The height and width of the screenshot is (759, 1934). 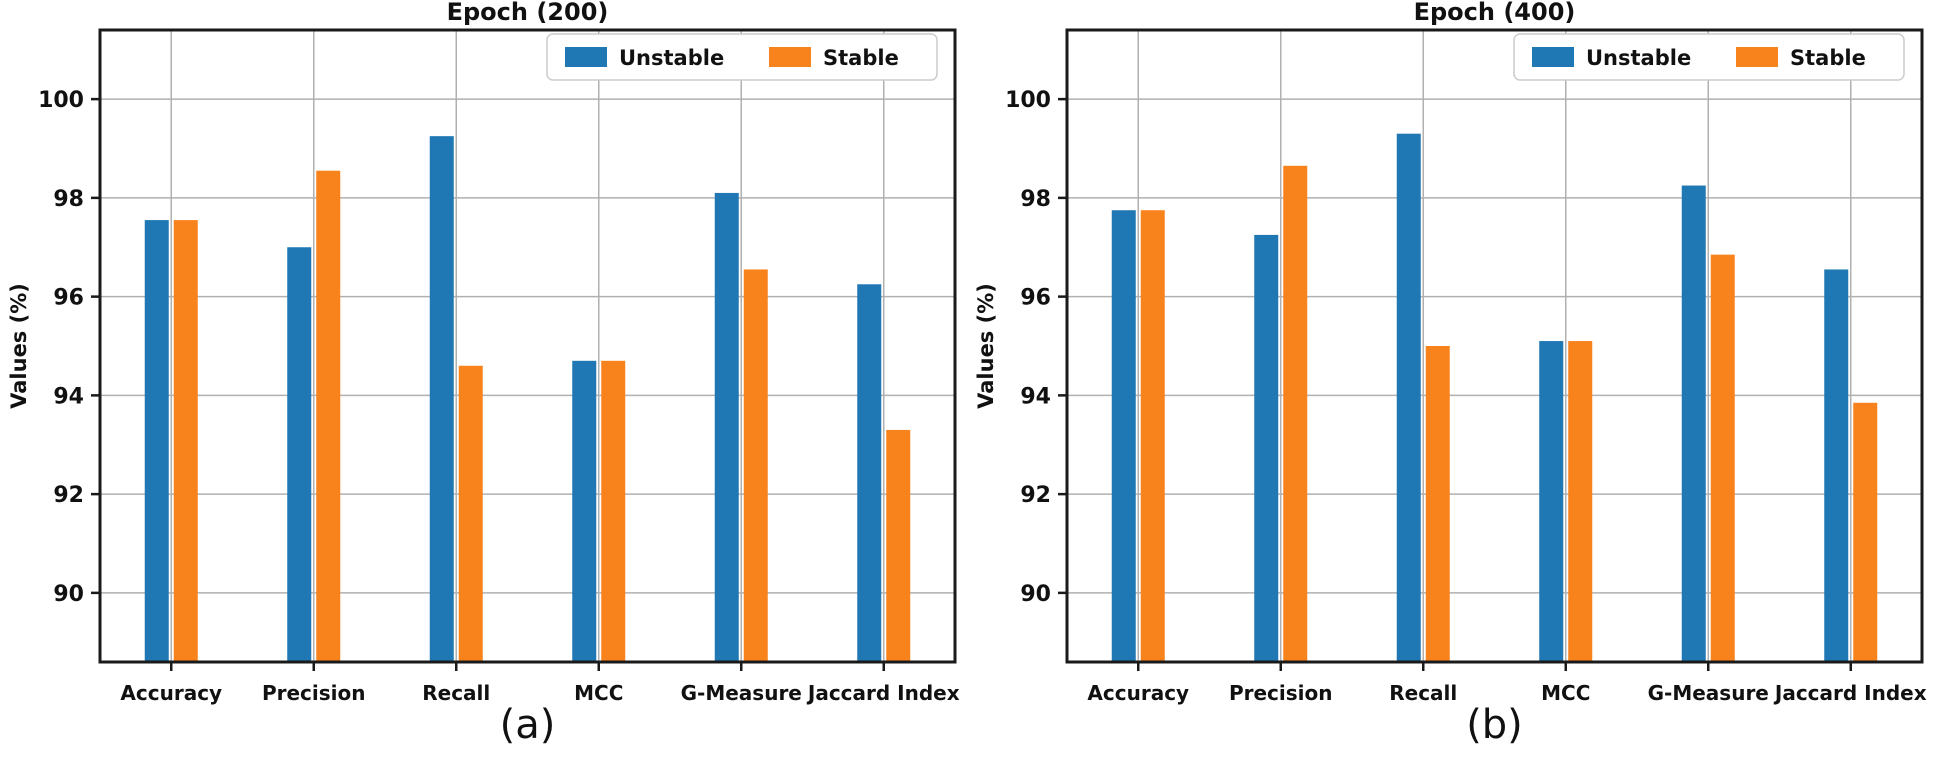 What do you see at coordinates (1494, 725) in the screenshot?
I see `panel-caption: (b)` at bounding box center [1494, 725].